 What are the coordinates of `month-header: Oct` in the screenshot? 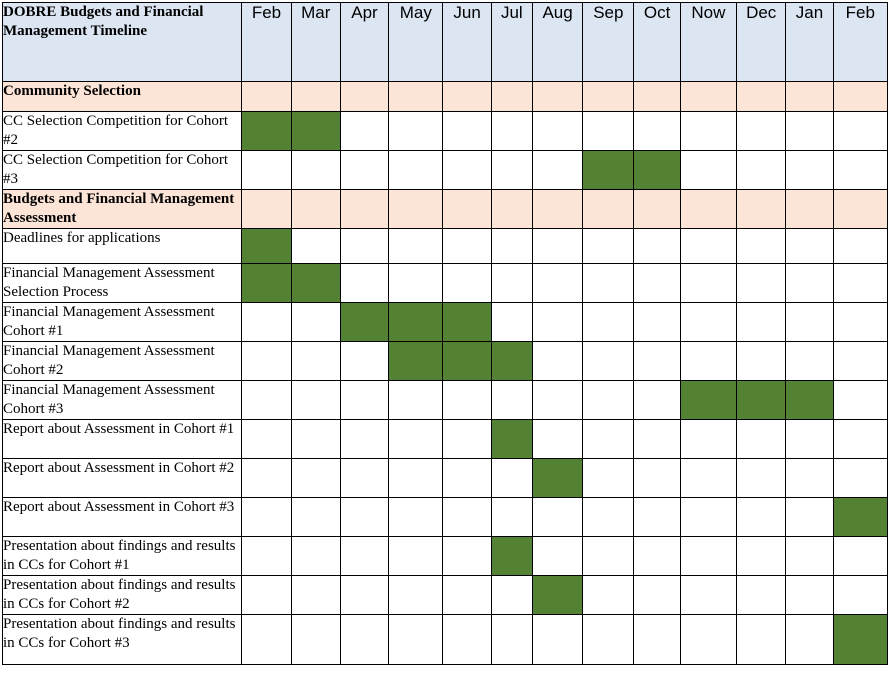 It's located at (657, 42).